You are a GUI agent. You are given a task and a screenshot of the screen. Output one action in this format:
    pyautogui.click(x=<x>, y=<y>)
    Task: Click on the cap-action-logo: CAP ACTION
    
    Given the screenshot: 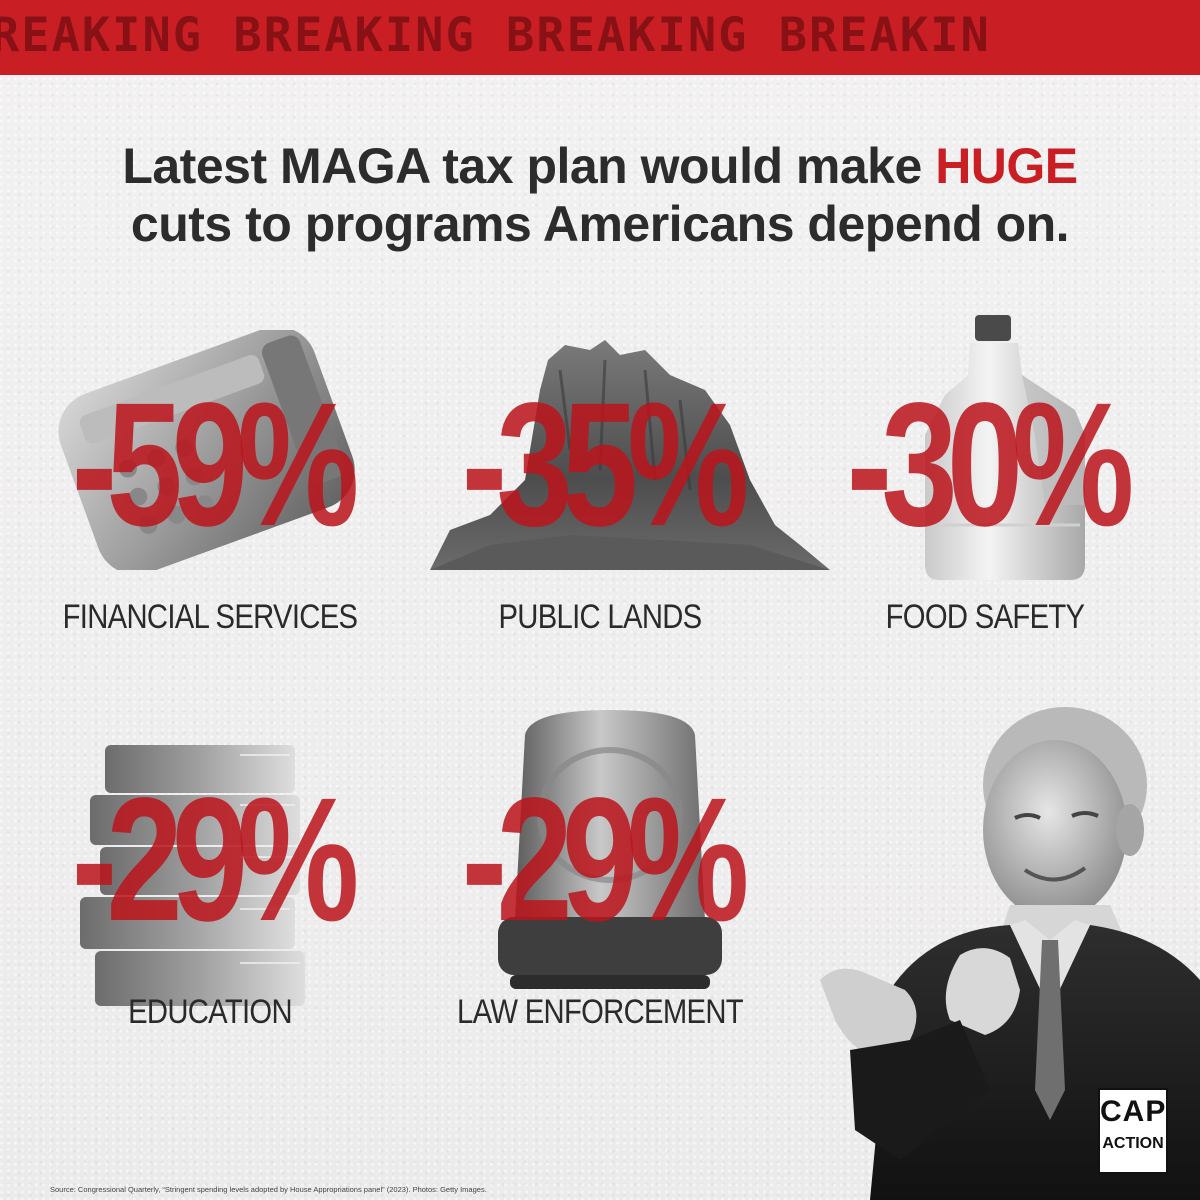 What is the action you would take?
    pyautogui.click(x=1133, y=1131)
    